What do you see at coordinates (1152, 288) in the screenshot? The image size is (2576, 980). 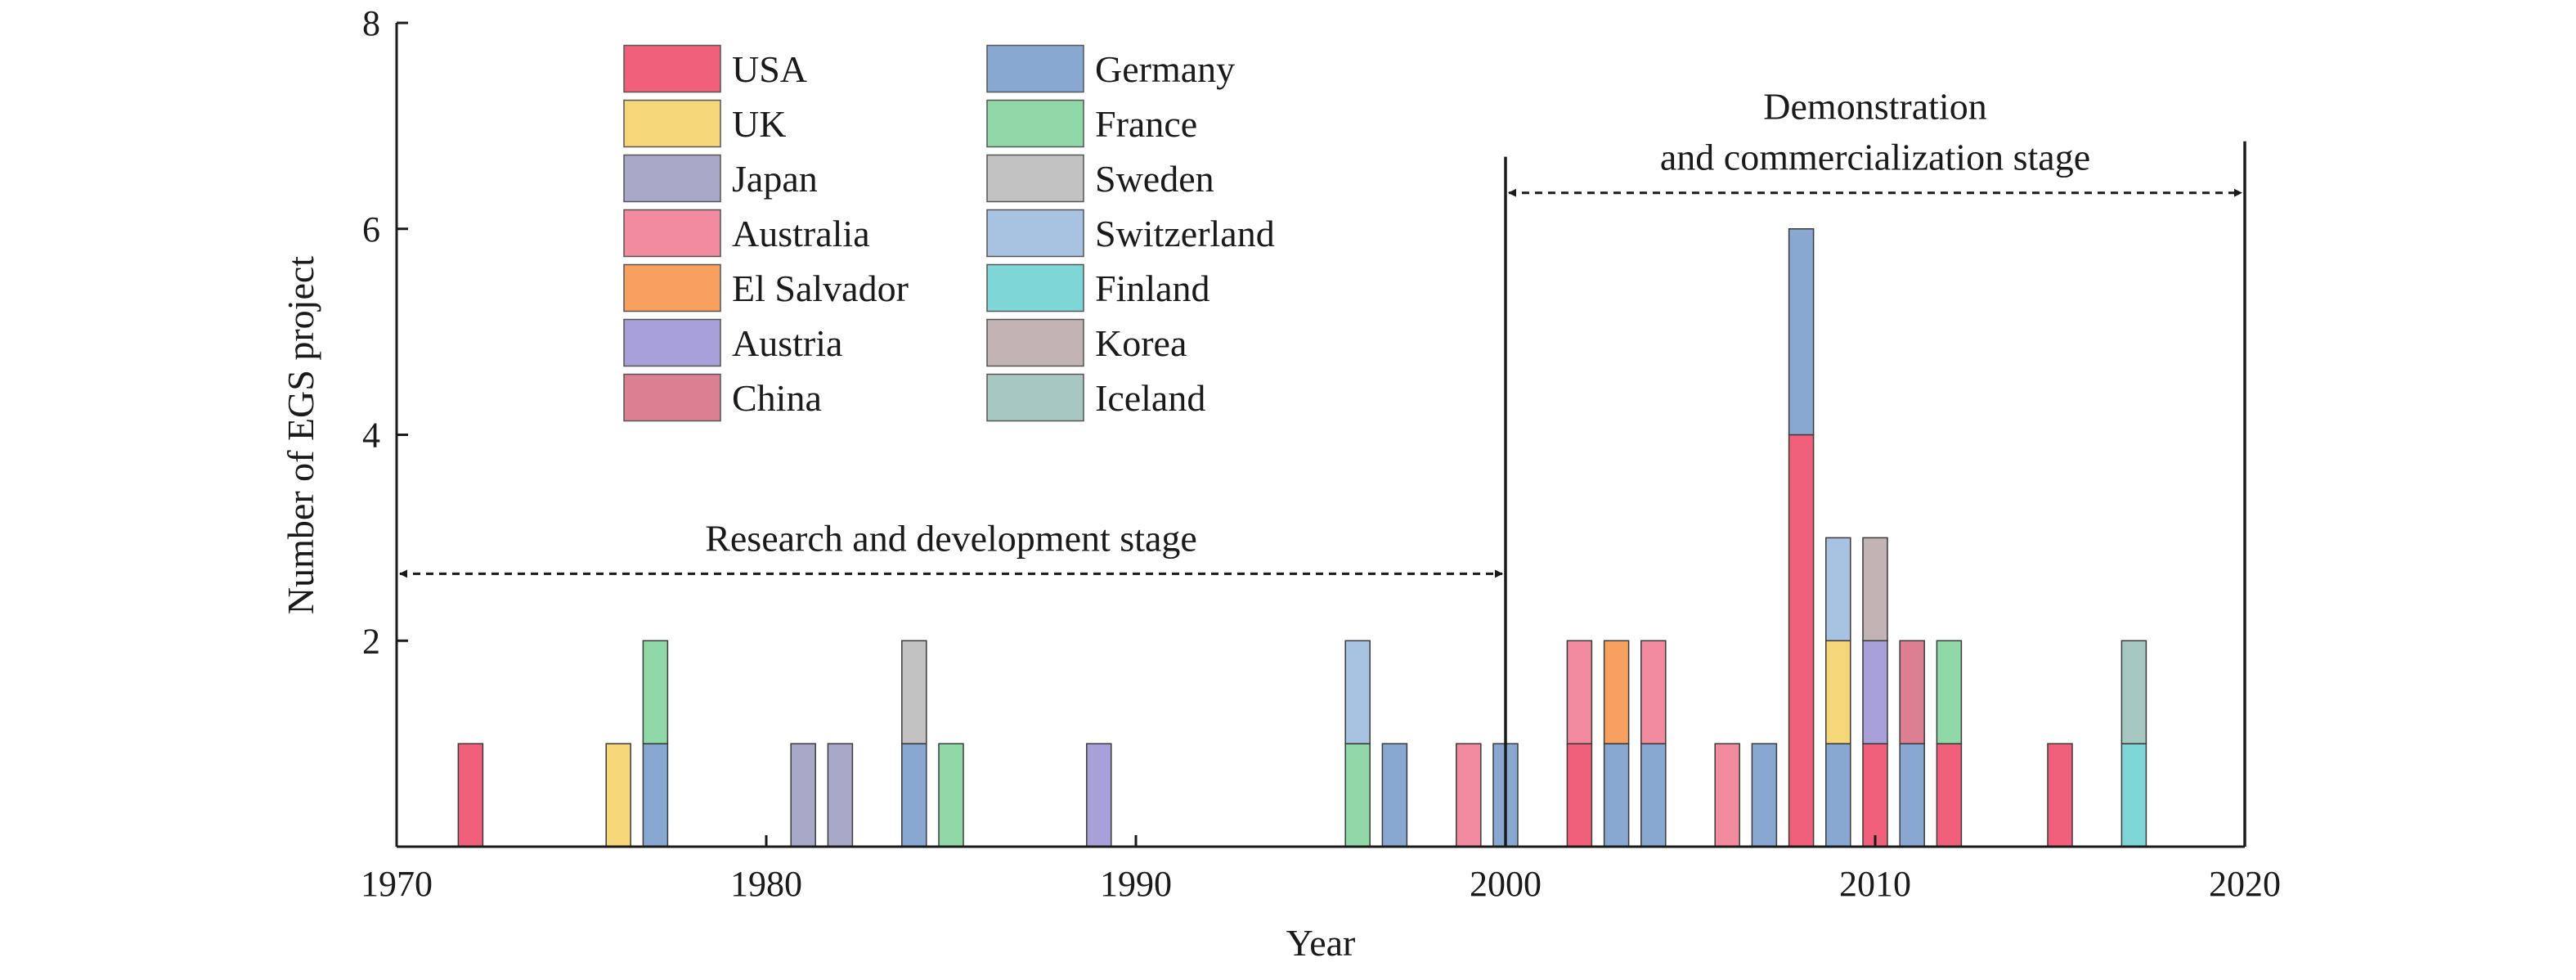 I see `legend-label-finland: Finland` at bounding box center [1152, 288].